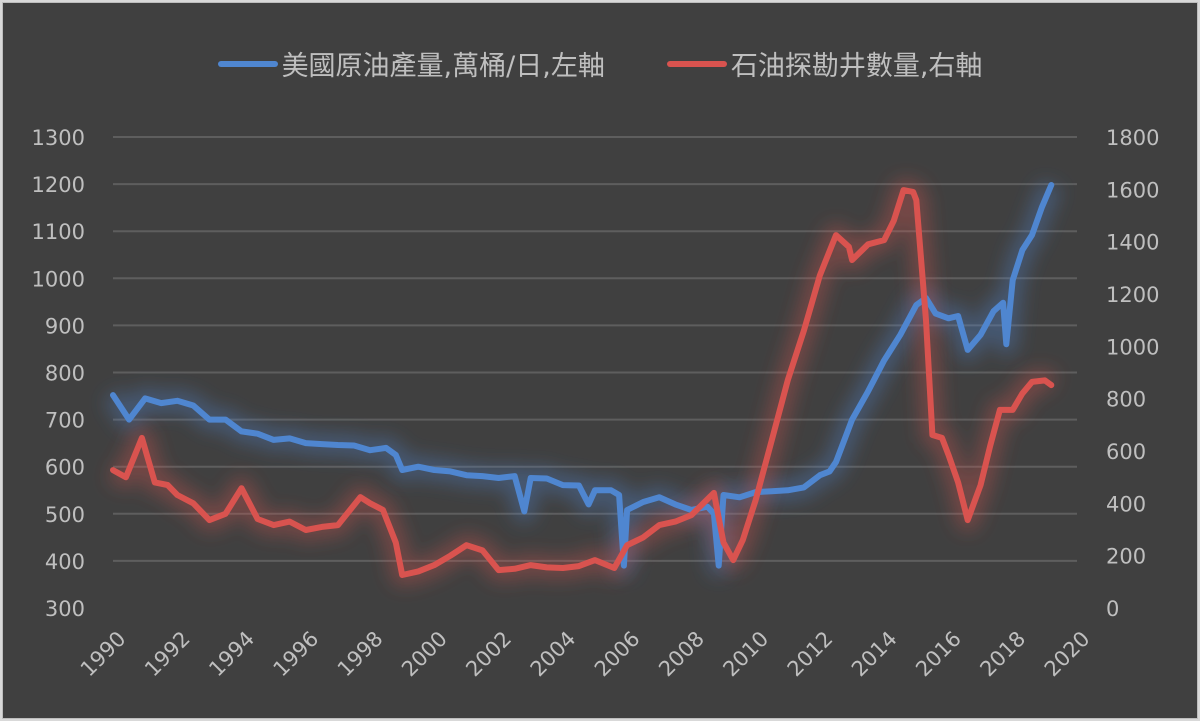 The width and height of the screenshot is (1200, 721). I want to click on y-left-tick-label: 1200, so click(58, 185).